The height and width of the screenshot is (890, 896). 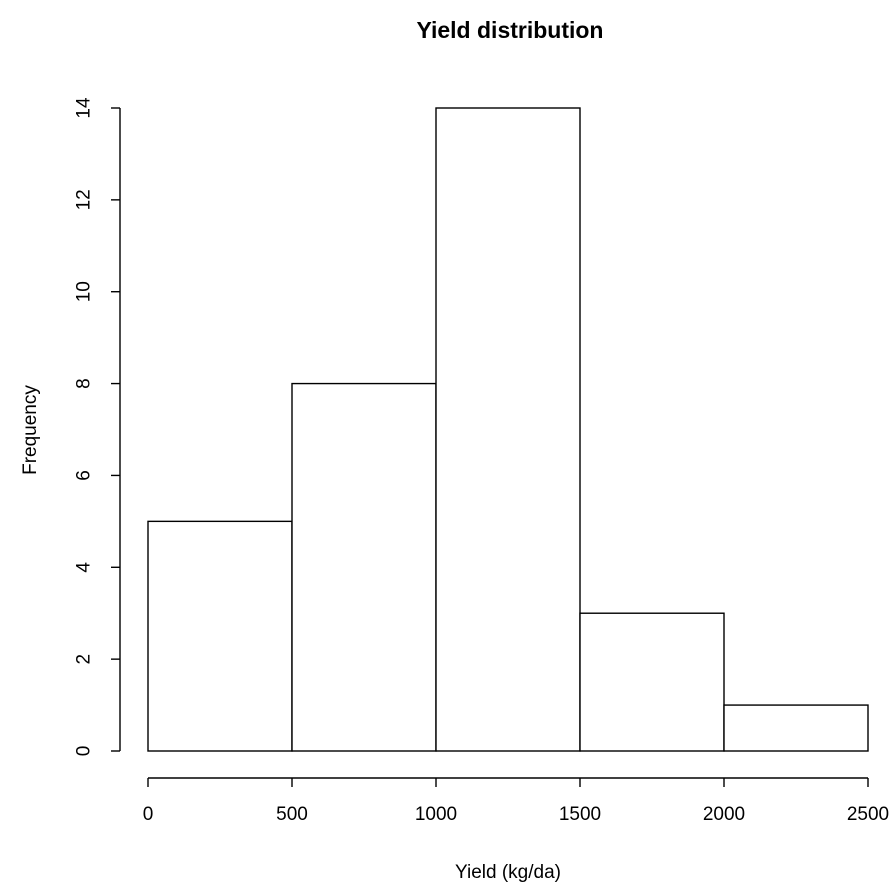 What do you see at coordinates (84, 291) in the screenshot?
I see `y-tick-label: 10` at bounding box center [84, 291].